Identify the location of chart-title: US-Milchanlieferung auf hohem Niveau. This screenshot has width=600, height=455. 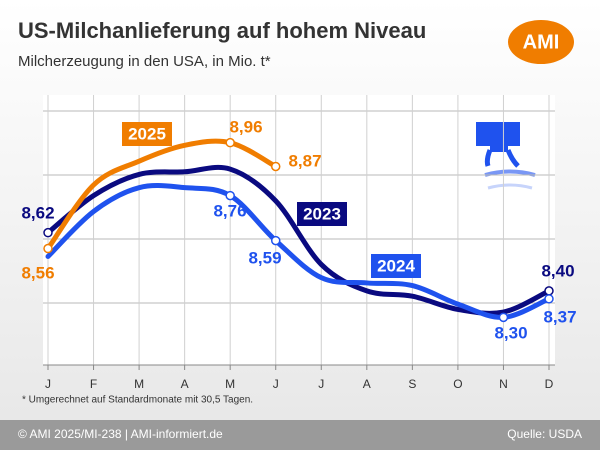
(222, 30).